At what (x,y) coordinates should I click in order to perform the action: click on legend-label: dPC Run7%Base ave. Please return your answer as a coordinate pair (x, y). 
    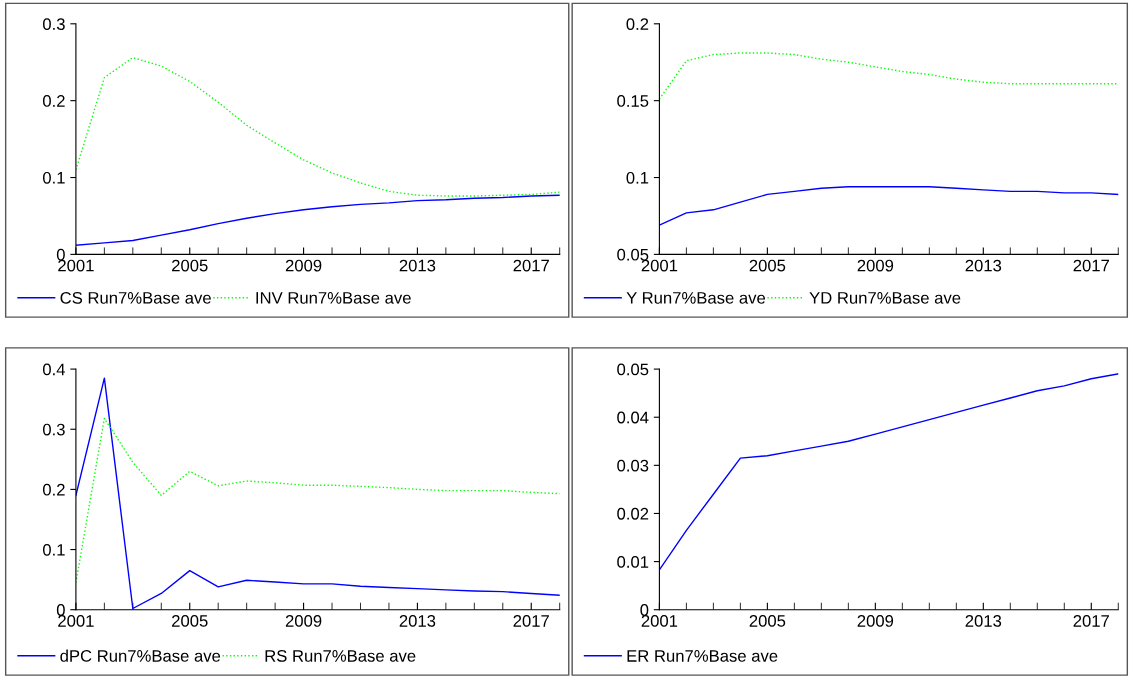
    Looking at the image, I should click on (140, 655).